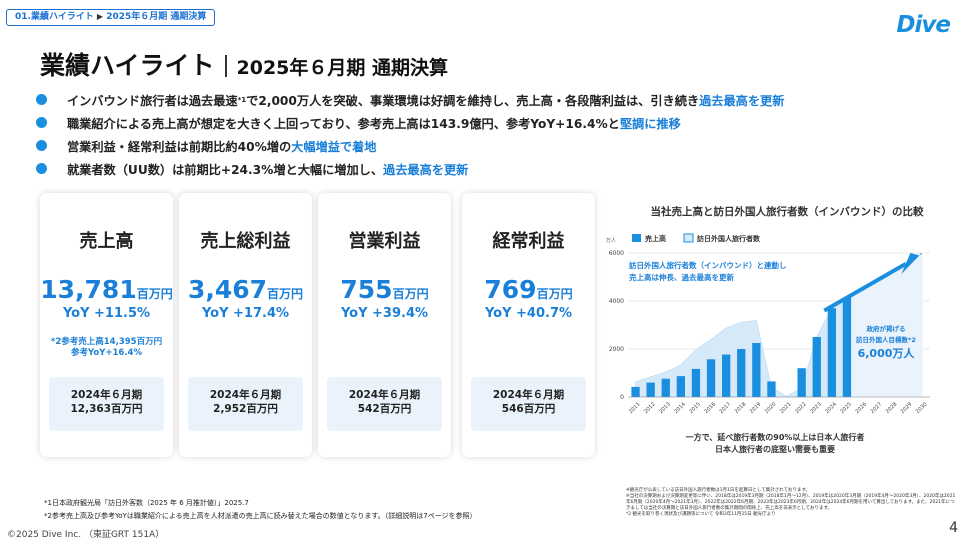  Describe the element at coordinates (816, 409) in the screenshot. I see `x-tick-label: 2023` at that location.